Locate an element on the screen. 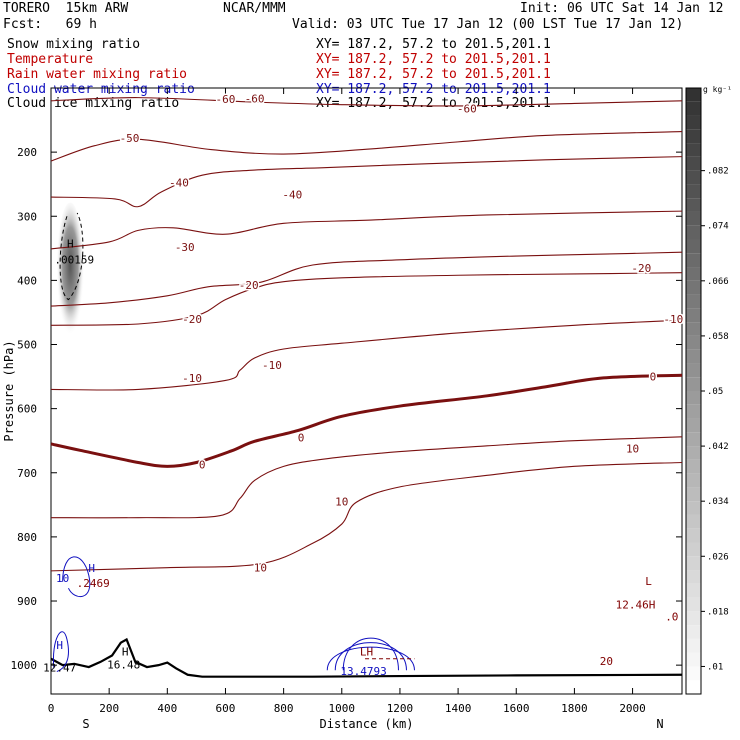 Image resolution: width=740 pixels, height=740 pixels. contour-annotation: 12.47 is located at coordinates (59, 668).